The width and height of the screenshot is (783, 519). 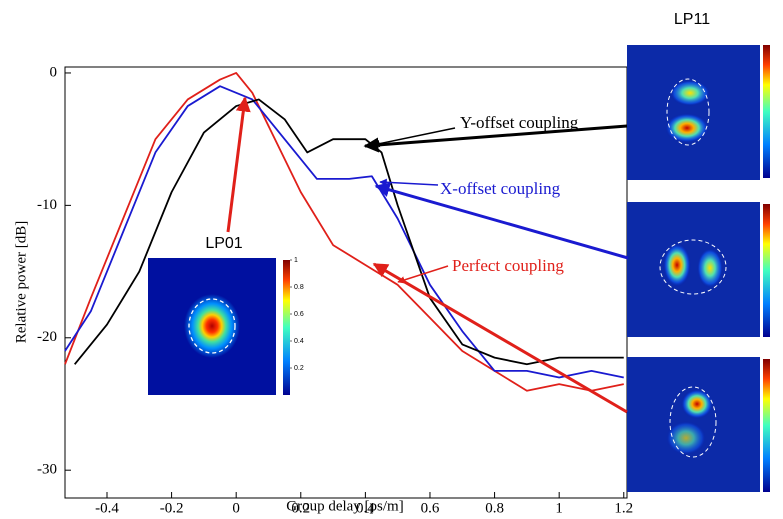 I want to click on y-tick-label: -30, so click(x=47, y=470).